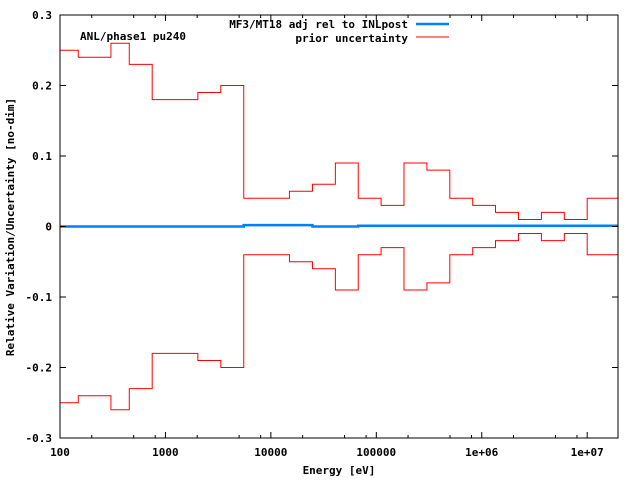  What do you see at coordinates (376, 452) in the screenshot?
I see `x-tick-label: 100000` at bounding box center [376, 452].